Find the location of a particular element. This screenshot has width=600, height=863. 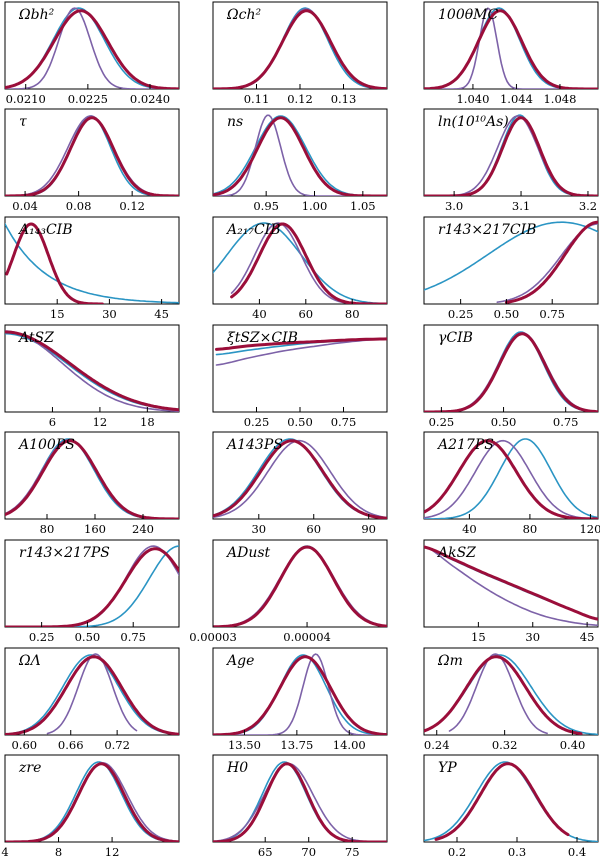

chart-panel: 0.04 0.08 0.12 τ is located at coordinates (92, 160).